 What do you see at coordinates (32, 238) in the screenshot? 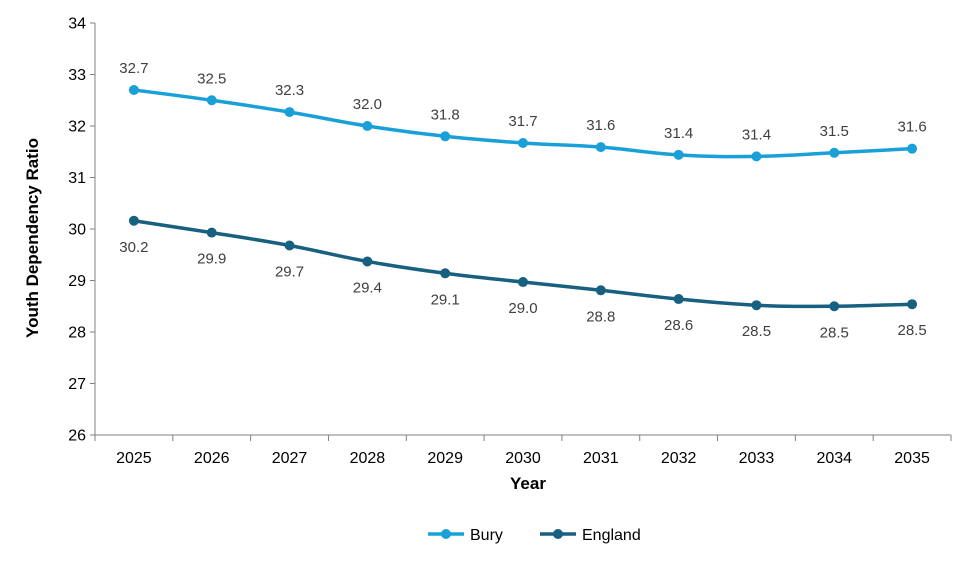
I see `y-axis-title: Youth Dependency Ratio` at bounding box center [32, 238].